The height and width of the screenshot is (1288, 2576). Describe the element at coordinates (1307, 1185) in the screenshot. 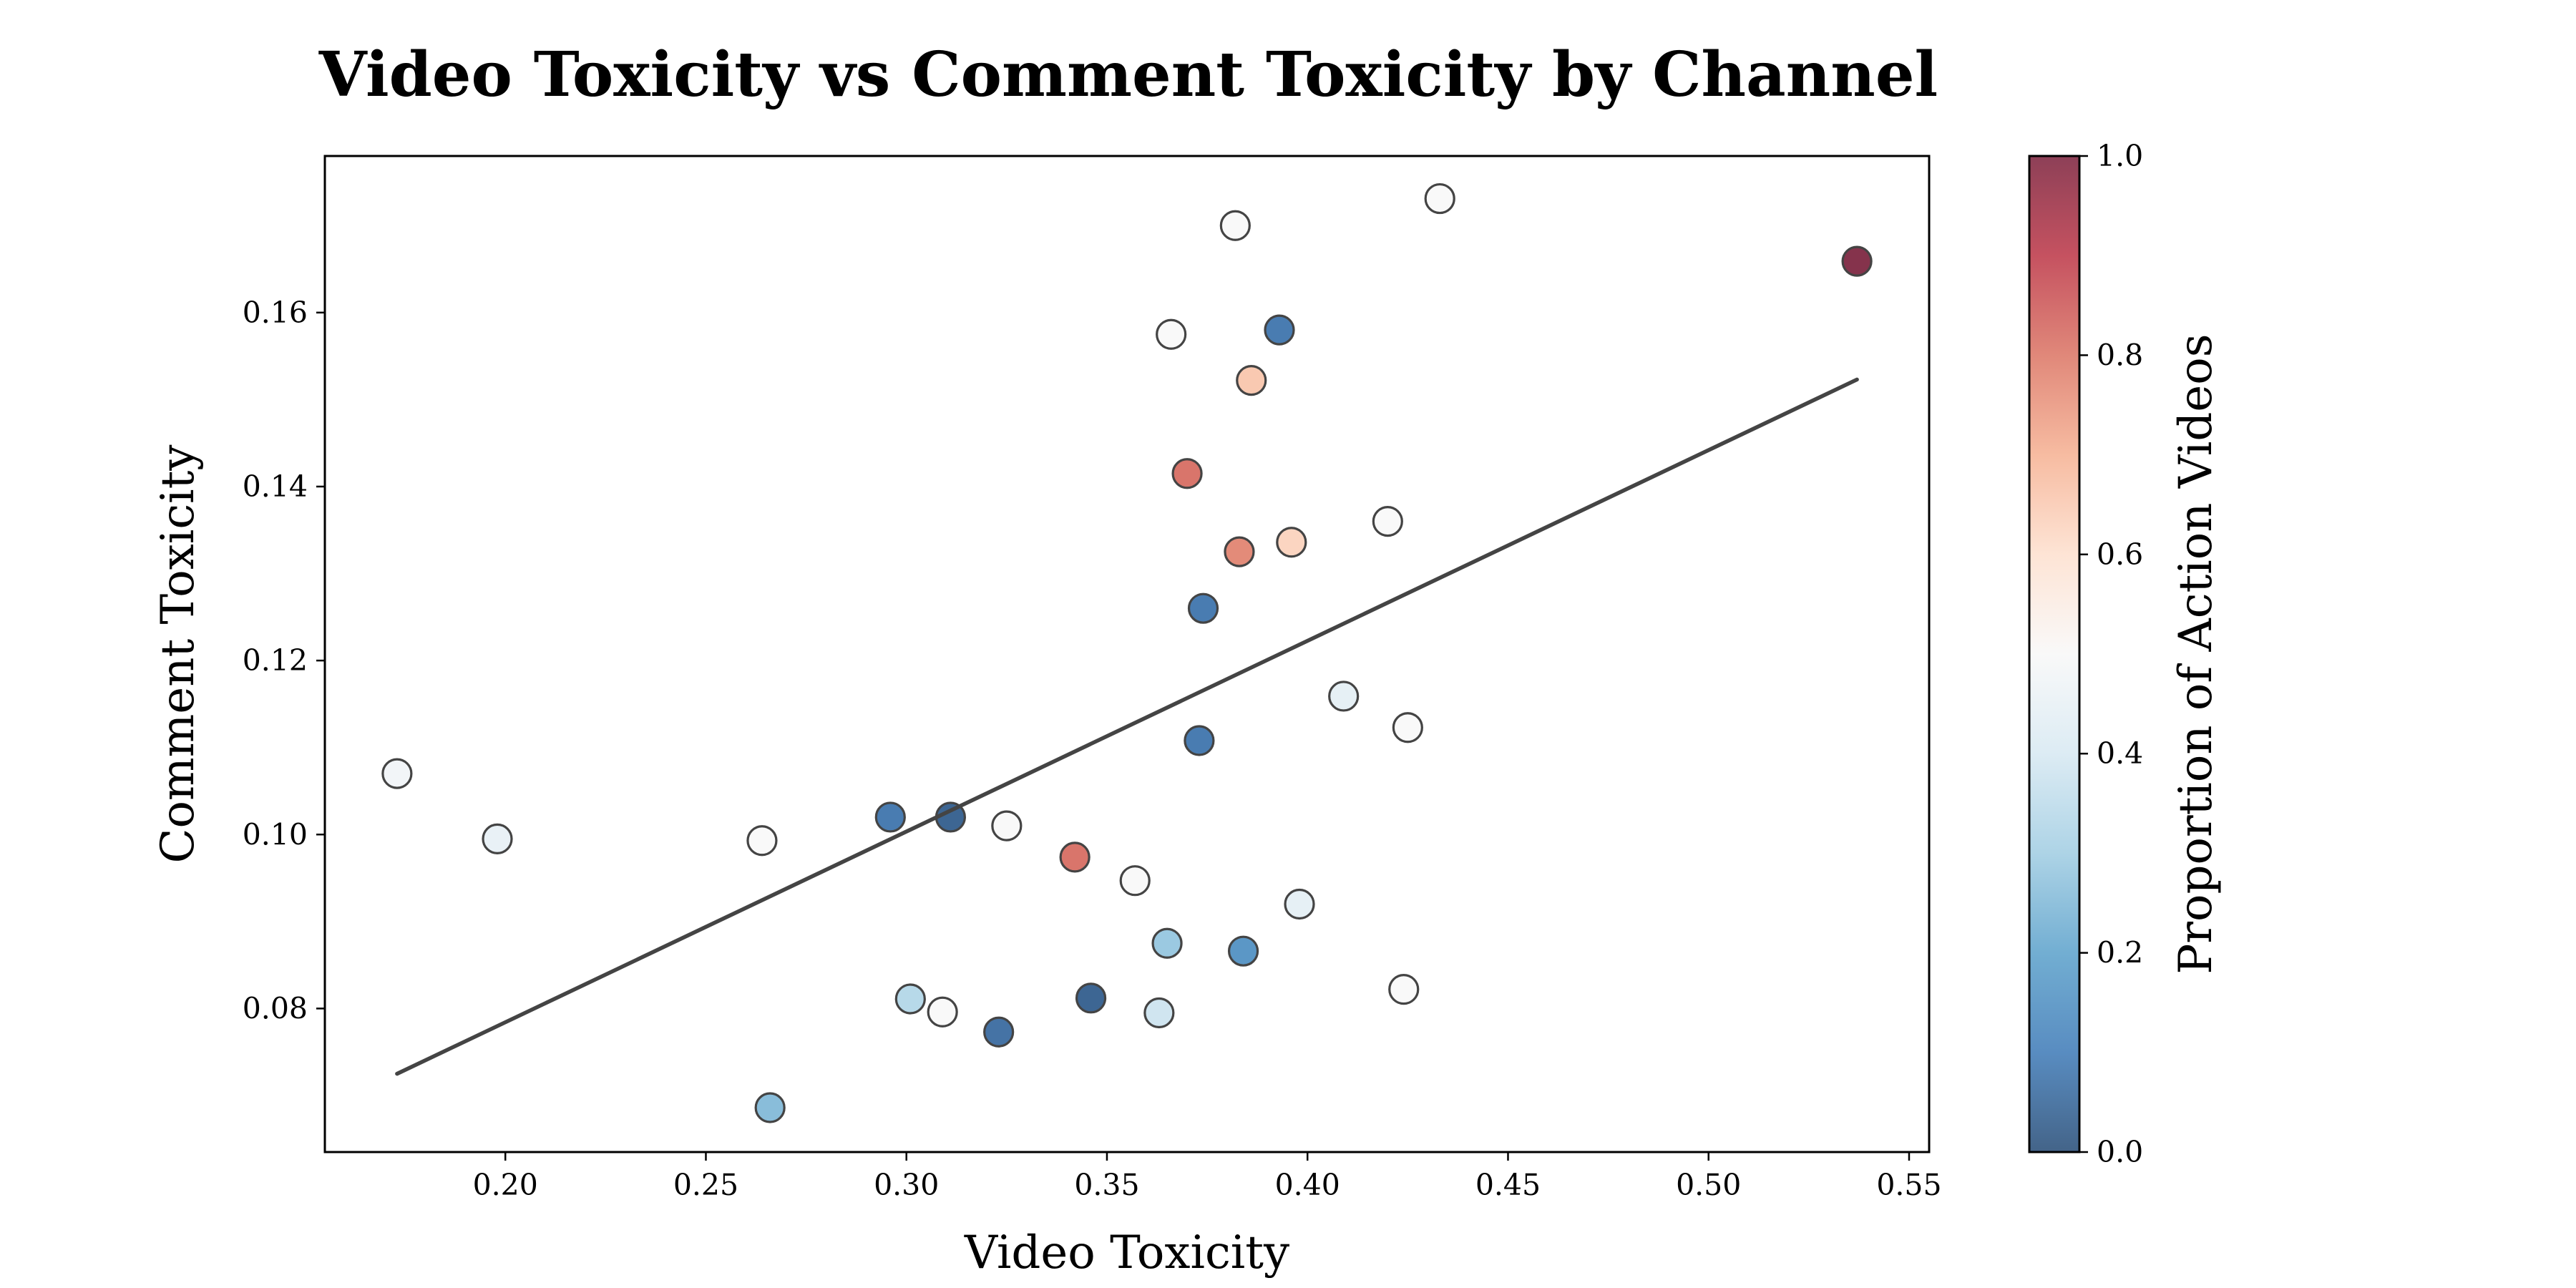

I see `x-tick-label: 0.40` at that location.